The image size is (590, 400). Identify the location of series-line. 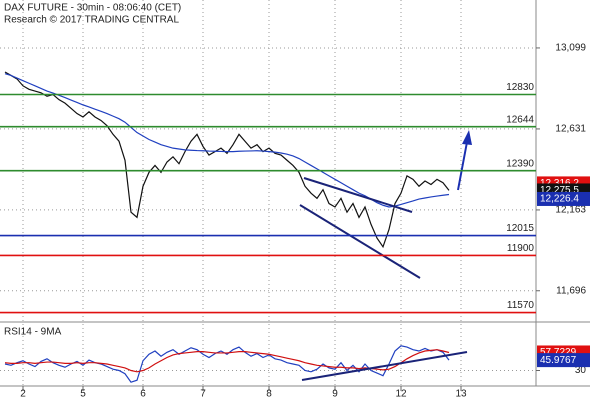
(227, 361).